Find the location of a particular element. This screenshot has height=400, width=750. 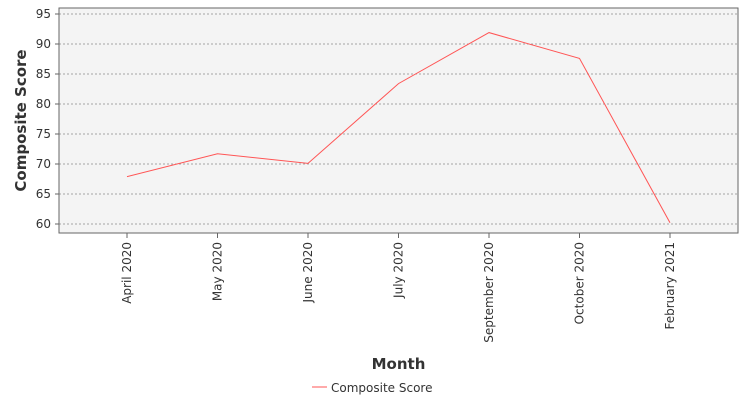

x-tick-label: May 2020 is located at coordinates (218, 271).